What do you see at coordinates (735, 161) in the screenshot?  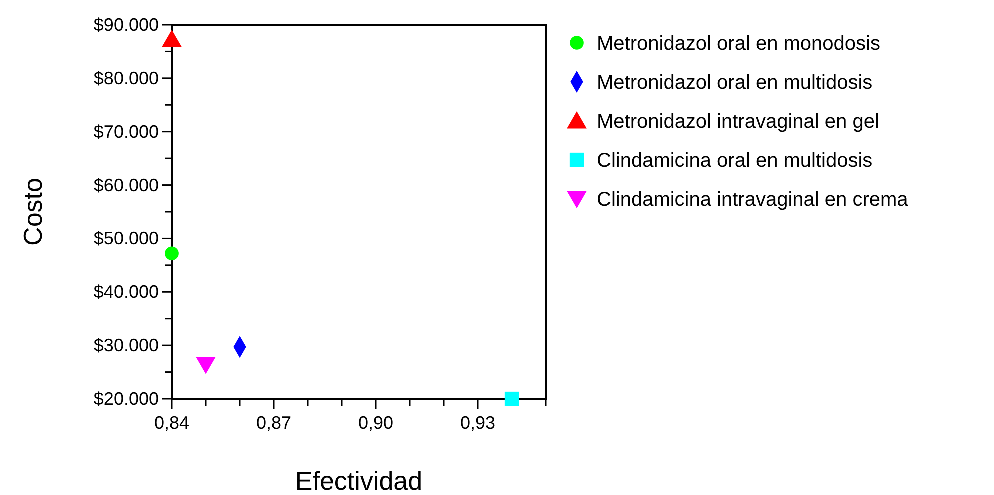 I see `legend-label: Clindamicina oral en multidosis` at bounding box center [735, 161].